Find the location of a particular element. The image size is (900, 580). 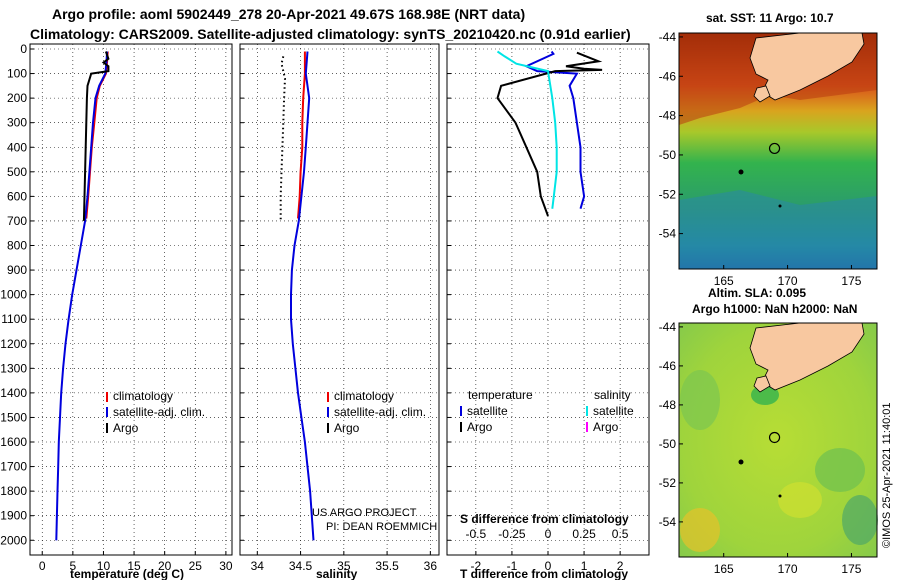

value-tick-label: 35 is located at coordinates (344, 566).